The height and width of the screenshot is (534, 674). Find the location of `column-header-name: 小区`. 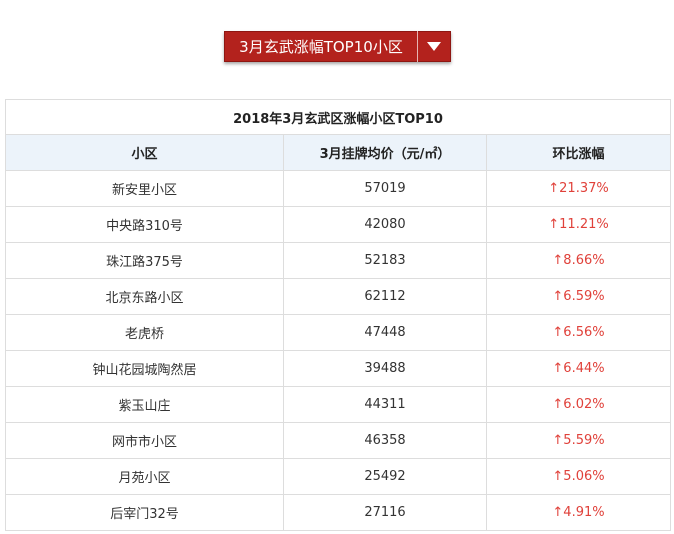

column-header-name: 小区 is located at coordinates (144, 152).